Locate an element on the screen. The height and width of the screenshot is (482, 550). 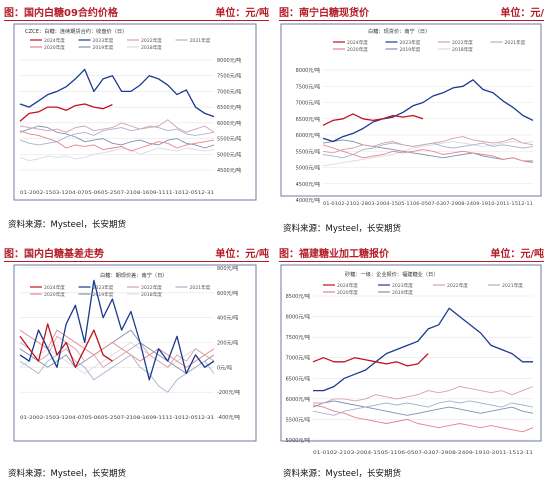
chart-title: CZCE：白糖：连续期货合约：收盘价（日） is located at coordinates (76, 31).